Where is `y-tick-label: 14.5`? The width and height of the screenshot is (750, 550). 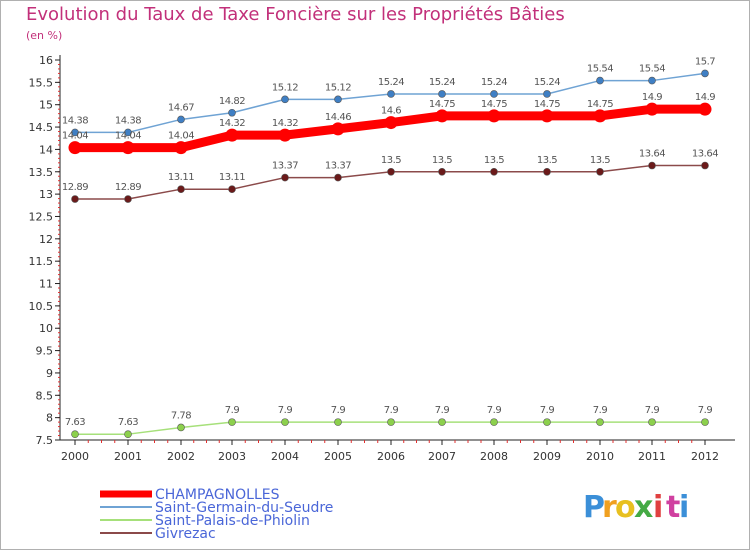 y-tick-label: 14.5 is located at coordinates (41, 127).